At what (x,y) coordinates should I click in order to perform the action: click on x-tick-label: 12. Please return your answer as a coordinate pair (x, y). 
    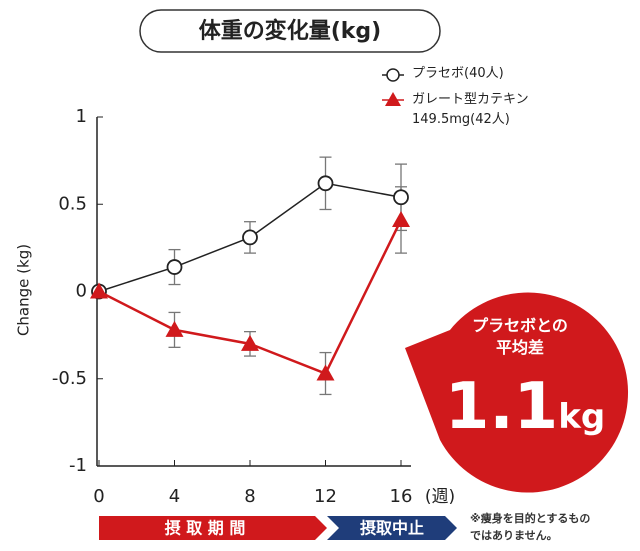
    Looking at the image, I should click on (325, 496).